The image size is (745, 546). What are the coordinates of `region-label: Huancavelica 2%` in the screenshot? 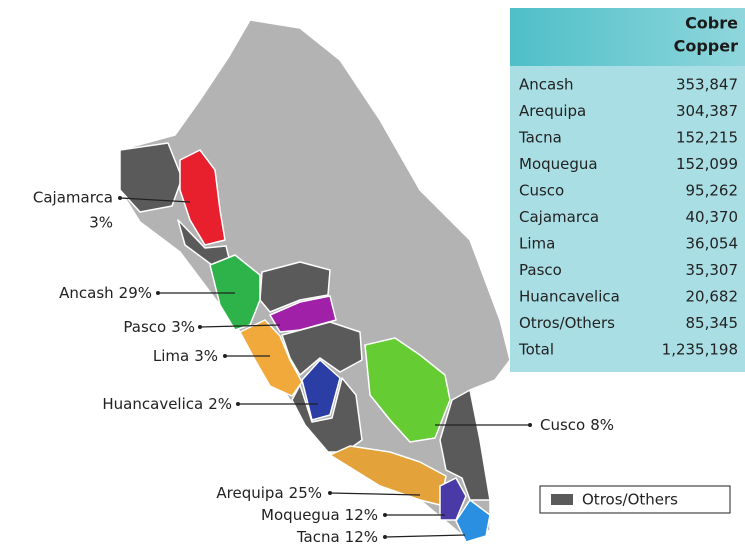 It's located at (167, 404).